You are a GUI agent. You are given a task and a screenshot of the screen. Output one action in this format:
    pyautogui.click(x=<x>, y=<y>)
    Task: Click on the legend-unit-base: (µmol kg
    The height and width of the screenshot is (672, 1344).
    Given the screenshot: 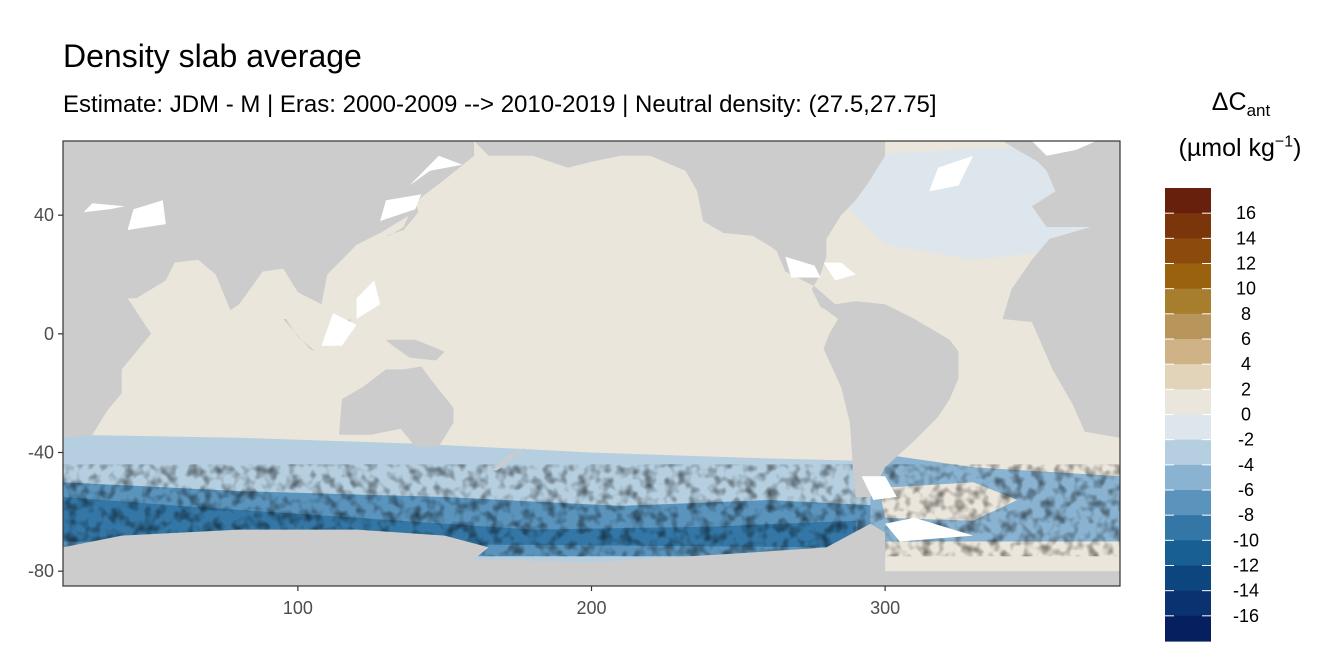 What is the action you would take?
    pyautogui.click(x=1226, y=148)
    